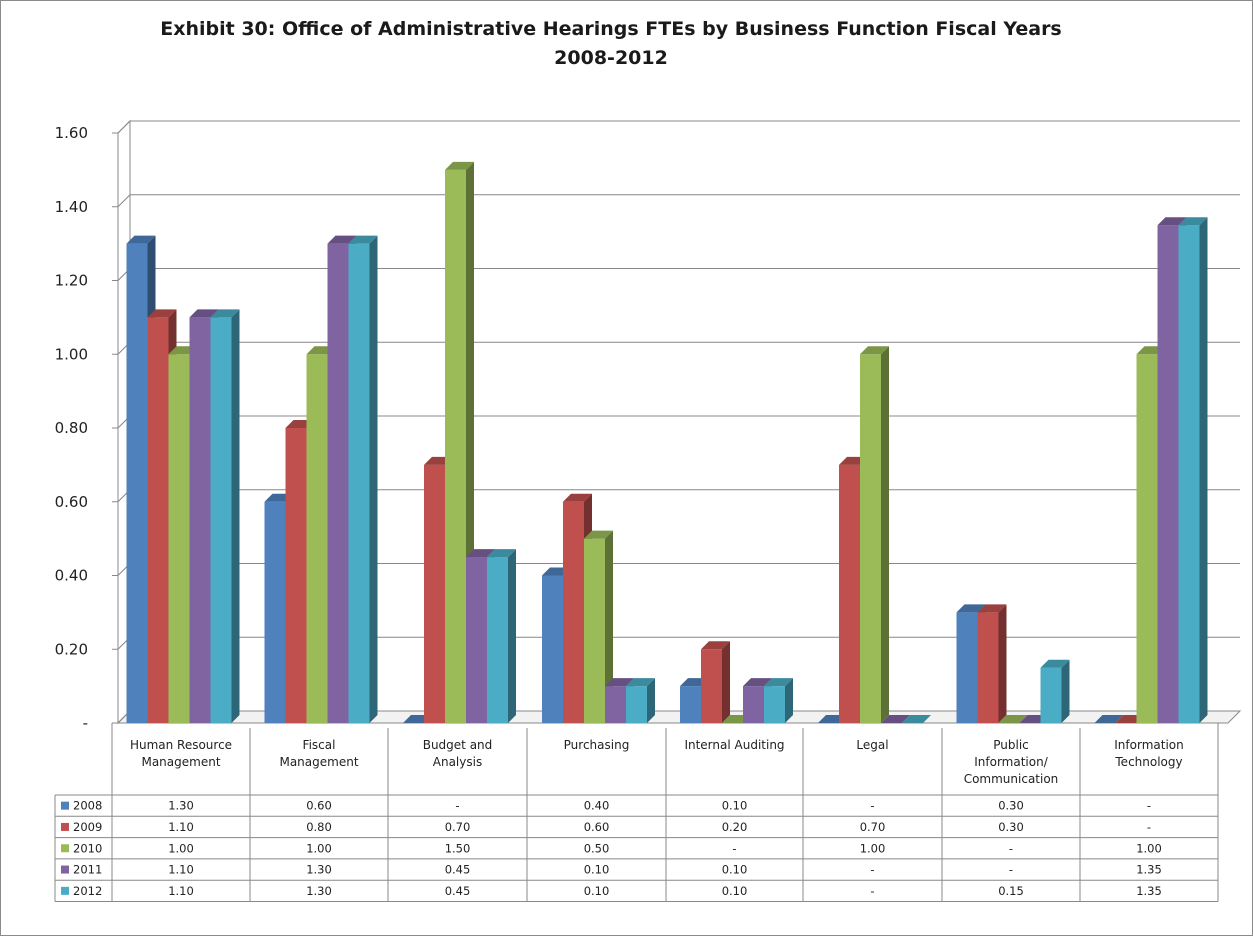 The width and height of the screenshot is (1253, 936). Describe the element at coordinates (458, 848) in the screenshot. I see `data-cell: 1.50` at that location.